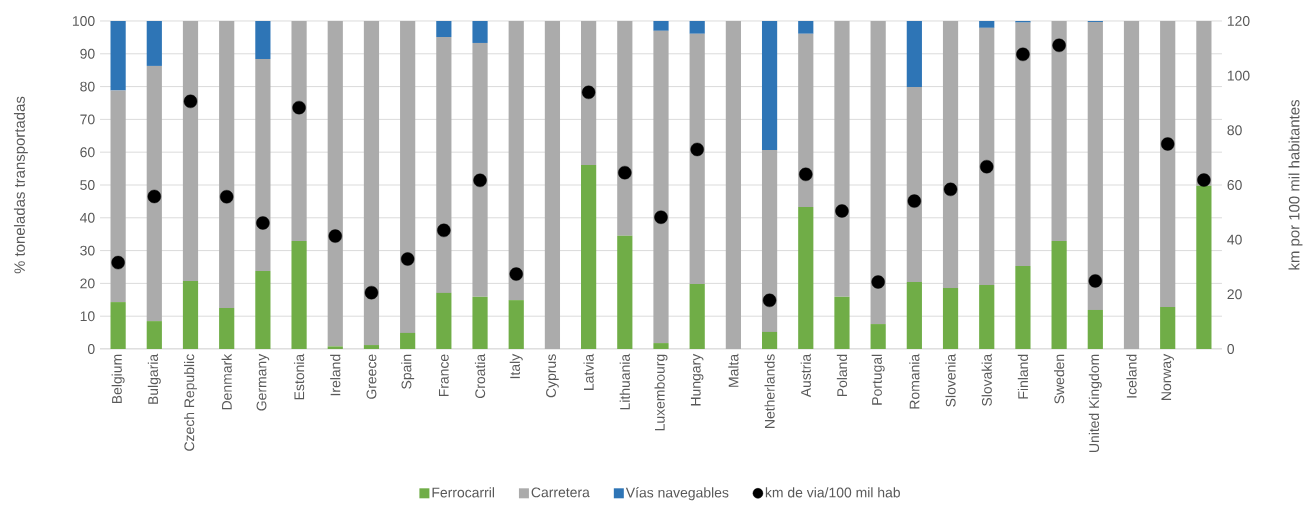 This screenshot has width=1310, height=505. I want to click on x-tick-label: United Kingdom, so click(1095, 403).